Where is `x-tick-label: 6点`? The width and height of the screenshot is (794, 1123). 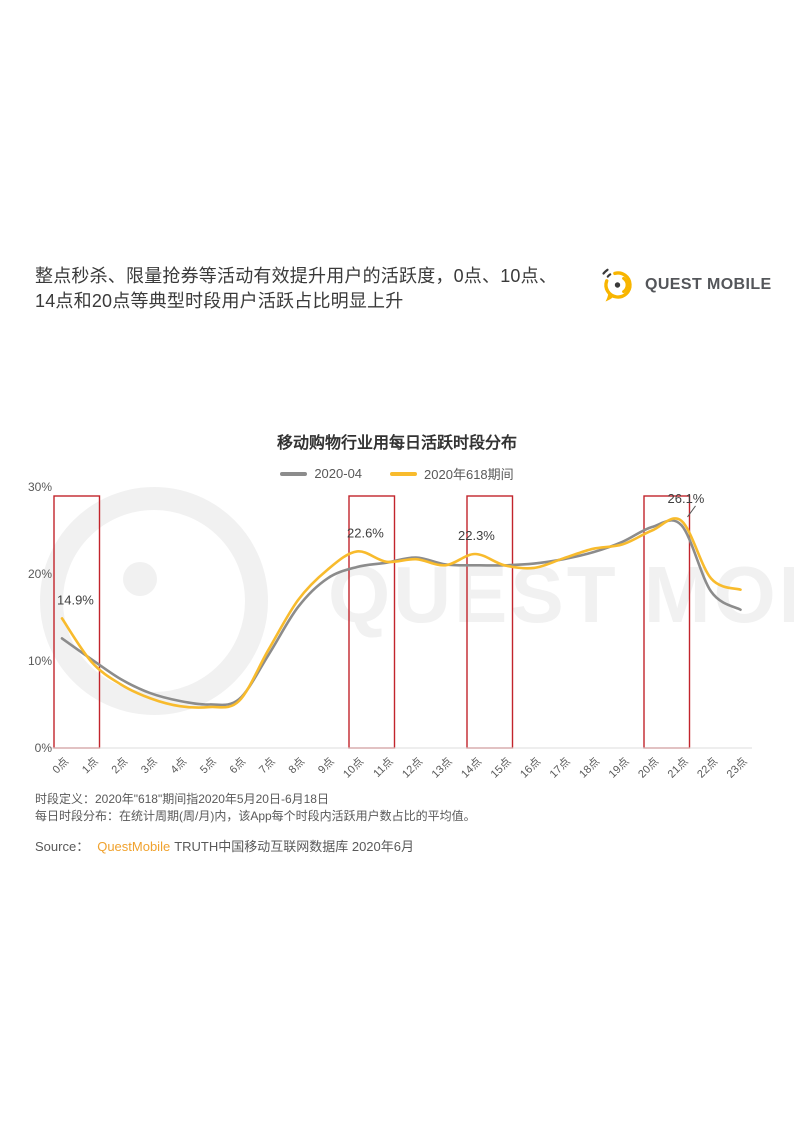 x-tick-label: 6点 is located at coordinates (237, 765).